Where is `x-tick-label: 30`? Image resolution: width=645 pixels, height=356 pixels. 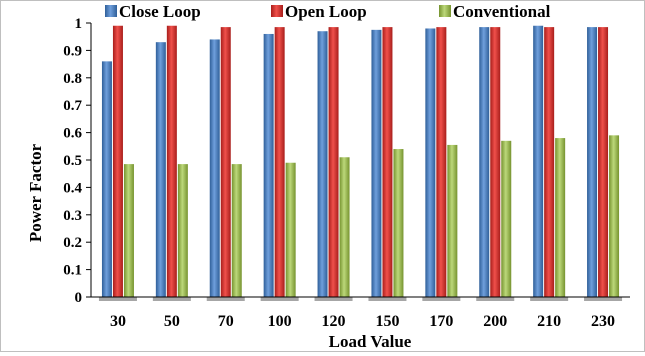
x-tick-label: 30 is located at coordinates (118, 321).